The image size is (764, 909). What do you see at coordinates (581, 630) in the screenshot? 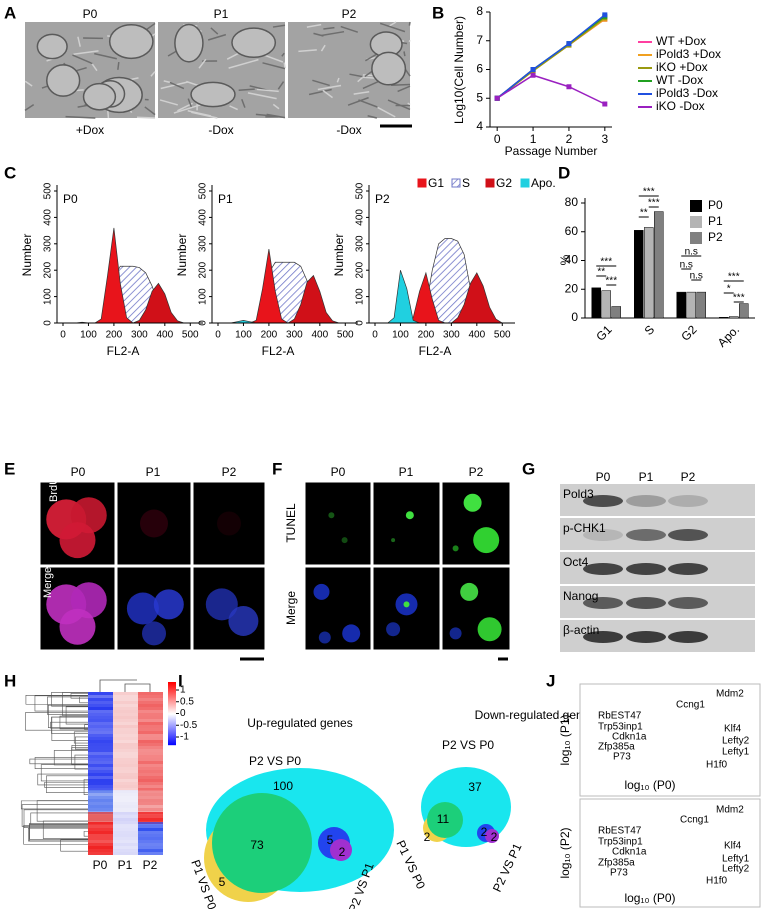
I see `row-label: β-actin` at bounding box center [581, 630].